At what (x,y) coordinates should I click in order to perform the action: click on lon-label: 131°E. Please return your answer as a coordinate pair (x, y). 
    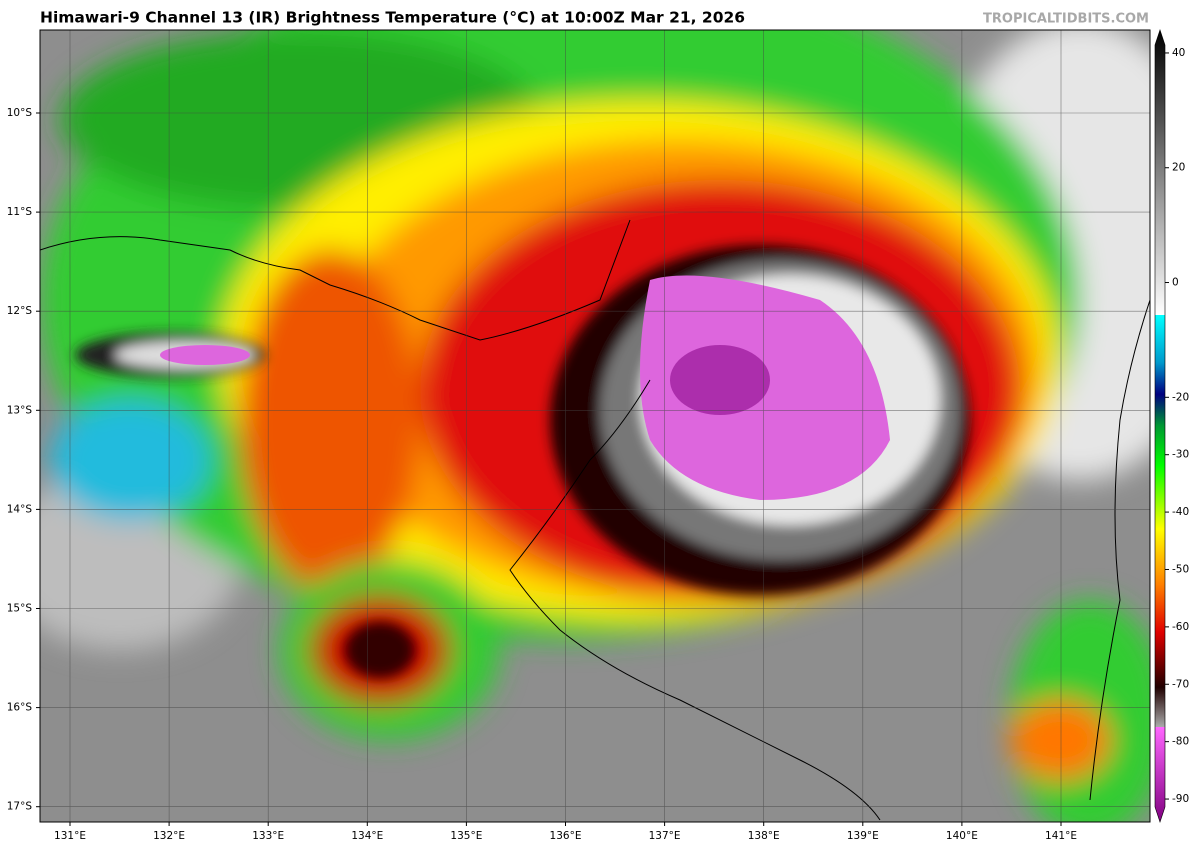
    Looking at the image, I should click on (70, 836).